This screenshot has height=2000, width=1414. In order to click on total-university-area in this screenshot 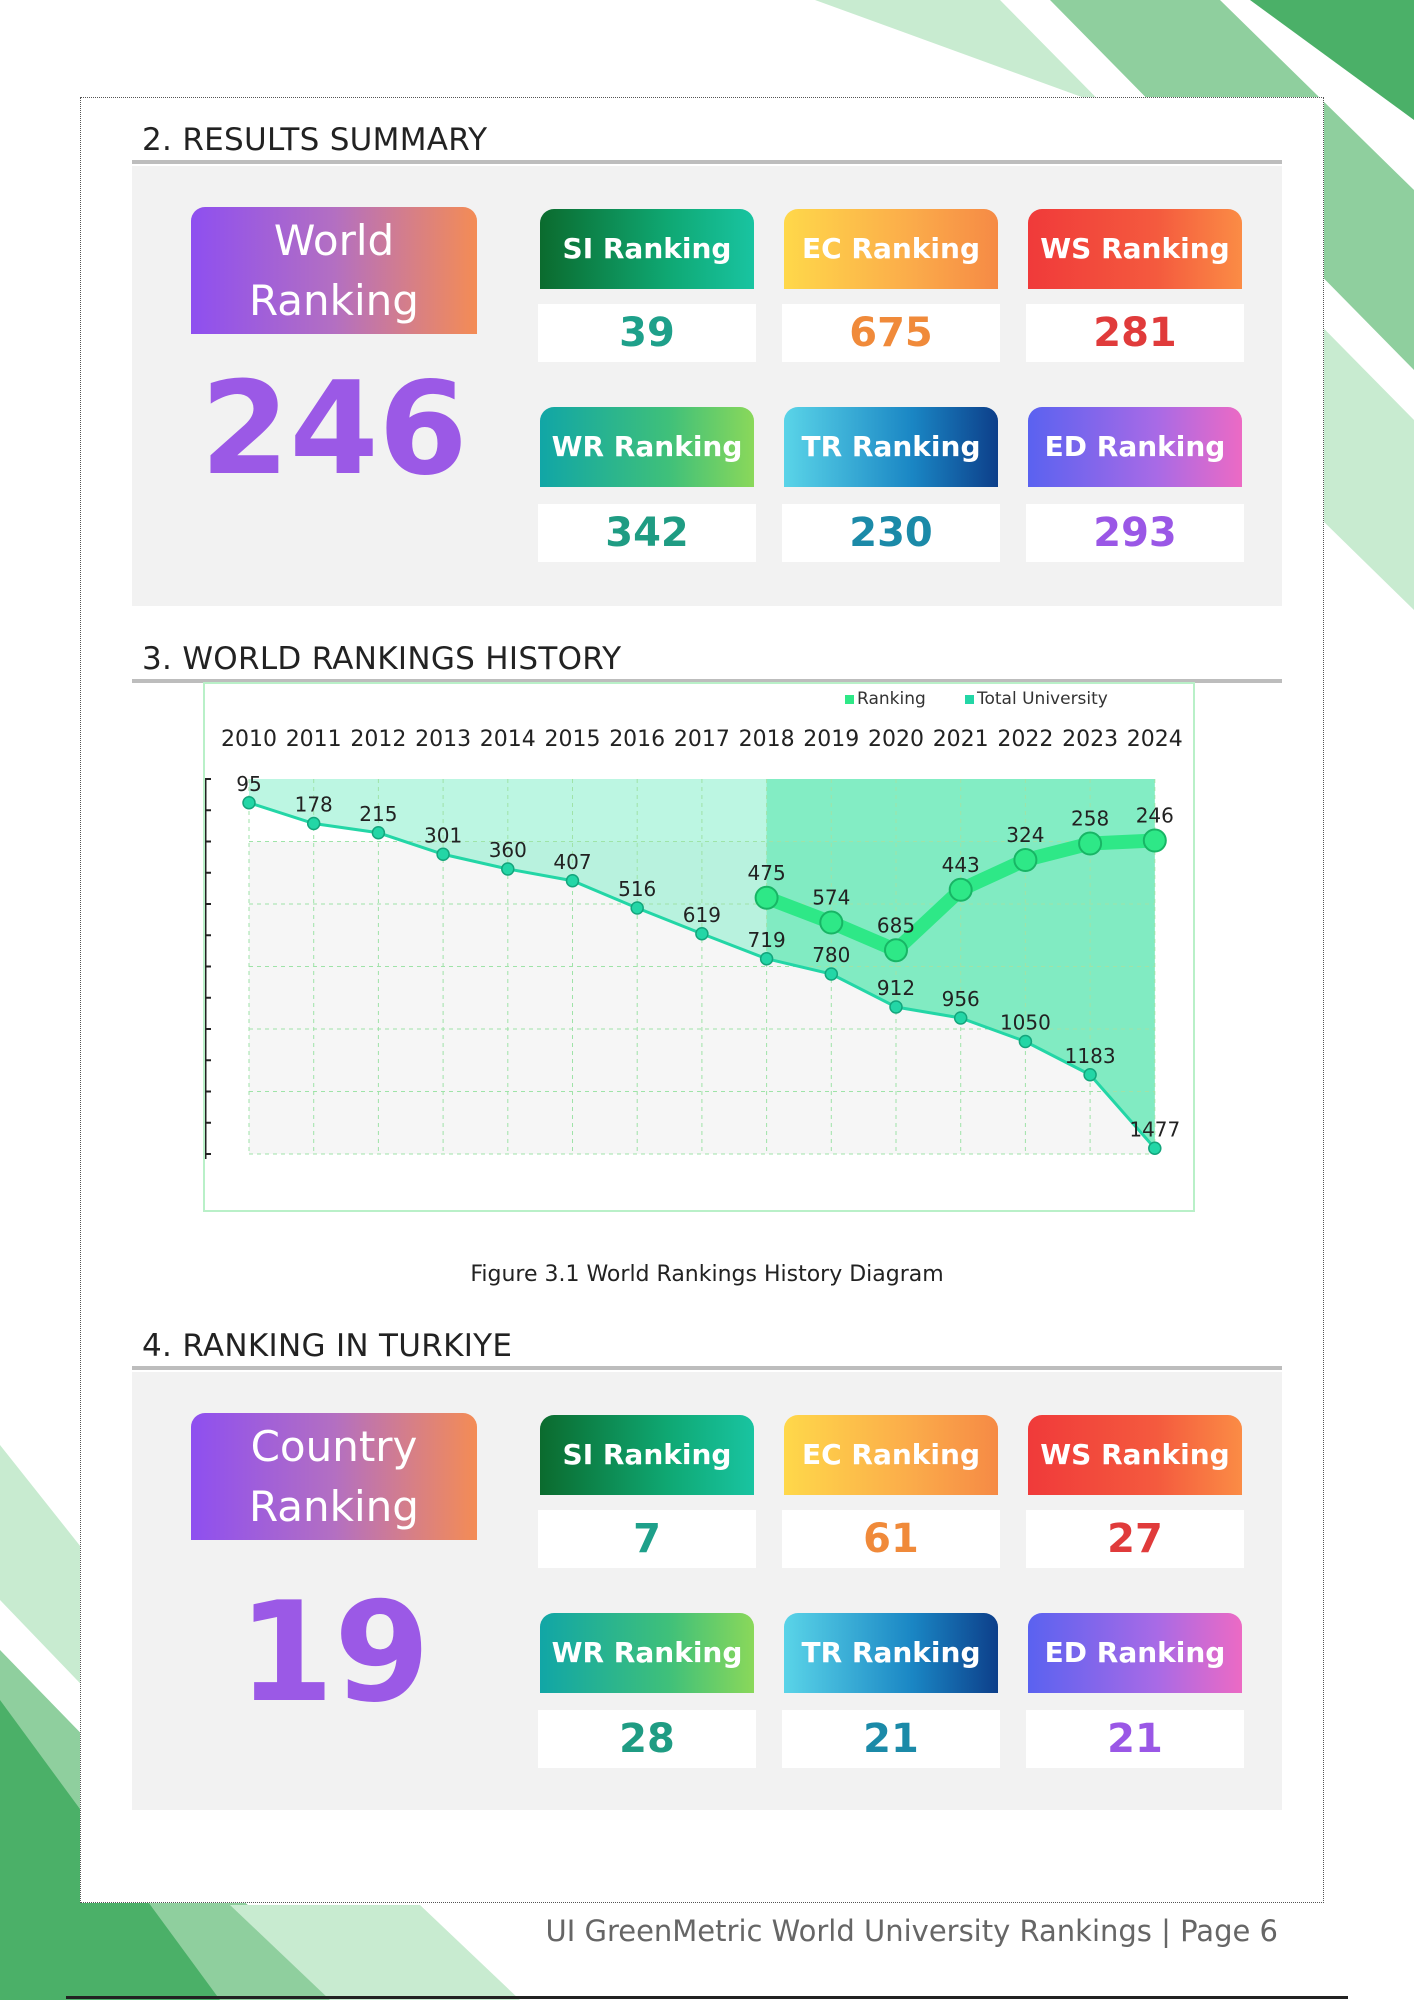, I will do `click(702, 964)`.